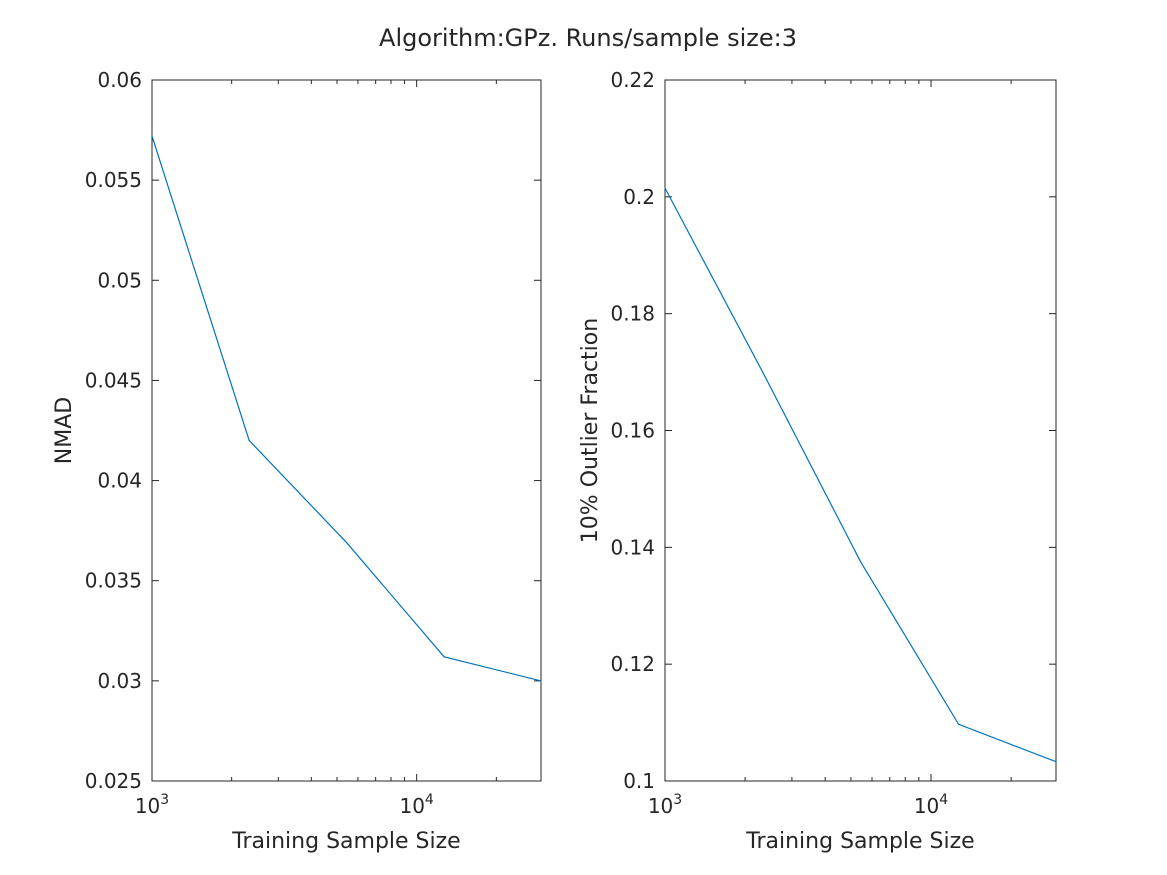  Describe the element at coordinates (345, 841) in the screenshot. I see `nmad-x-axis-label: Training Sample Size` at that location.